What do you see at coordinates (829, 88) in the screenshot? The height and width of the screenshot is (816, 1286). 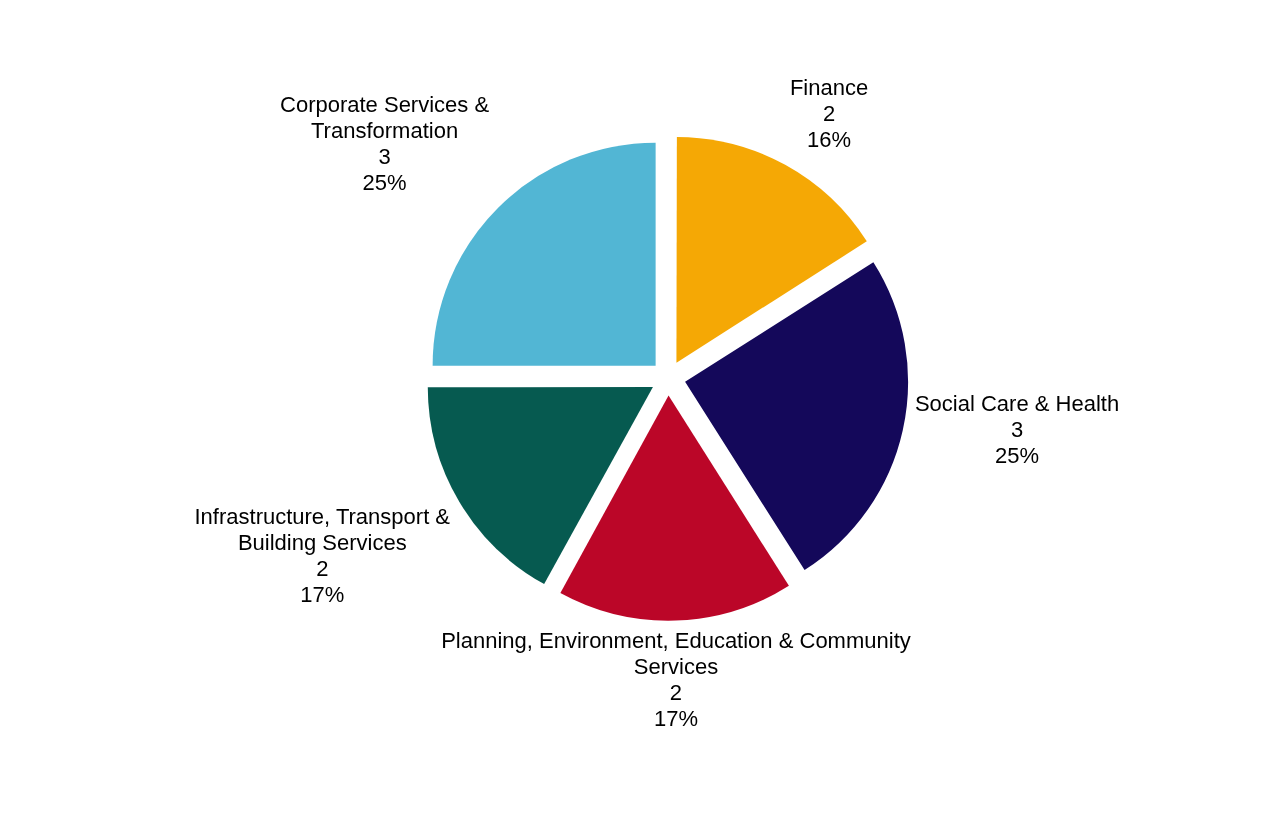 I see `slice-label: Finance` at bounding box center [829, 88].